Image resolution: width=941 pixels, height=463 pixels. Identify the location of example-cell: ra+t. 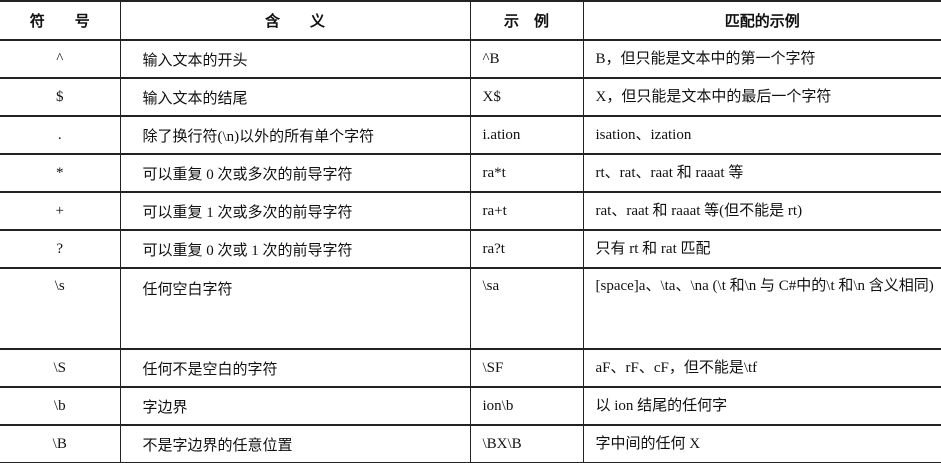
(526, 211).